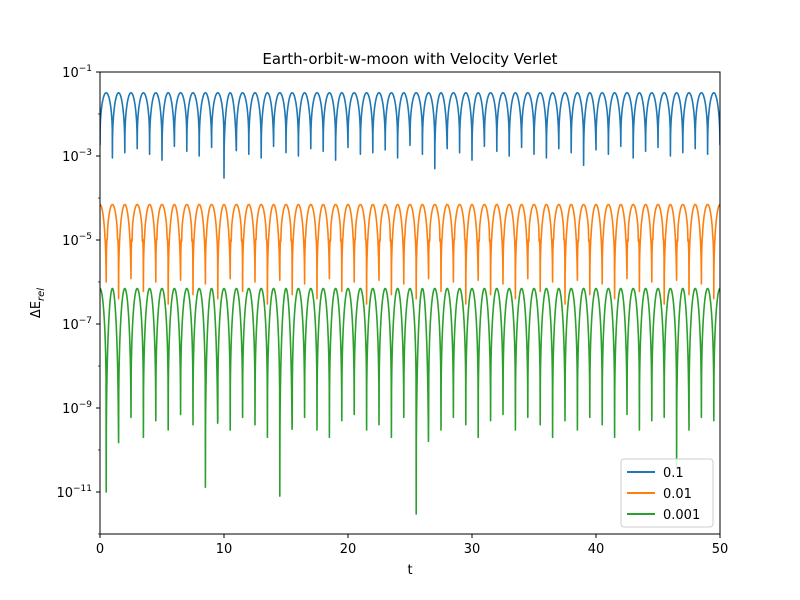  What do you see at coordinates (85, 321) in the screenshot?
I see `y-tick-label-exponent: −7` at bounding box center [85, 321].